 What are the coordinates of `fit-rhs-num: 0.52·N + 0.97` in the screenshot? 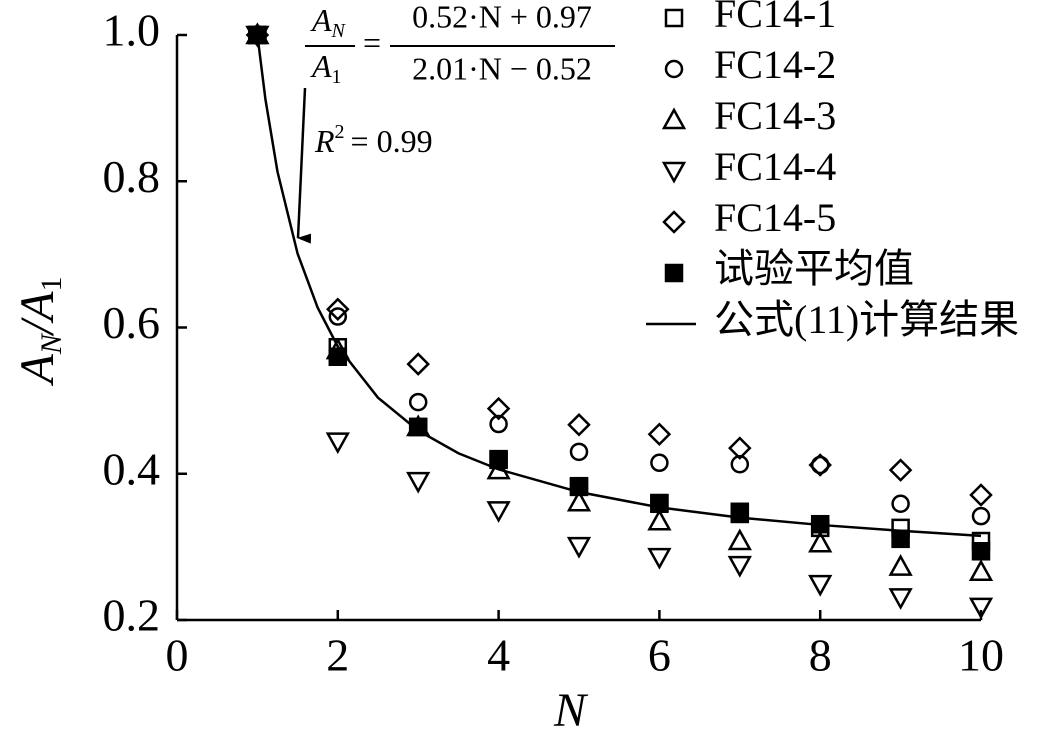 It's located at (502, 17).